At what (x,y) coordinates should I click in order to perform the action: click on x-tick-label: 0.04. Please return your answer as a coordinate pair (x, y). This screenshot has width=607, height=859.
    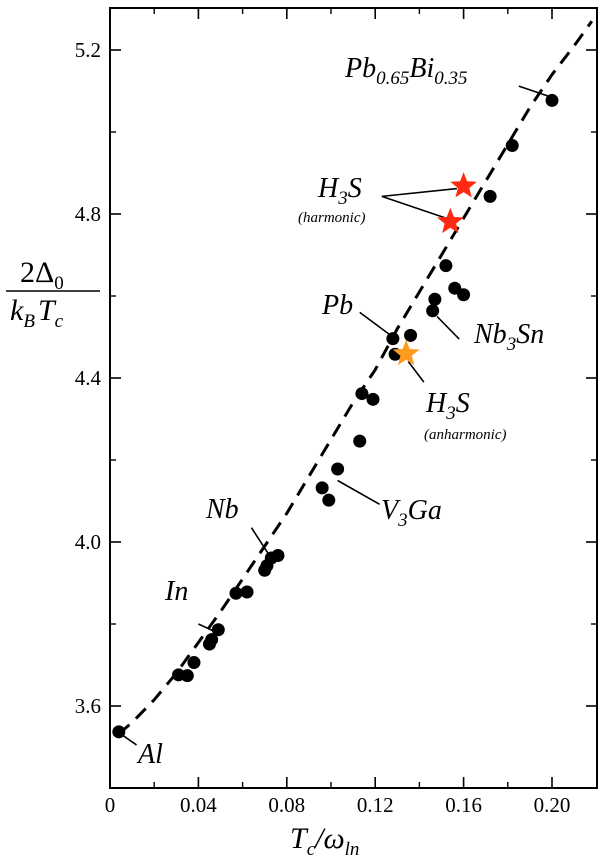
    Looking at the image, I should click on (198, 805).